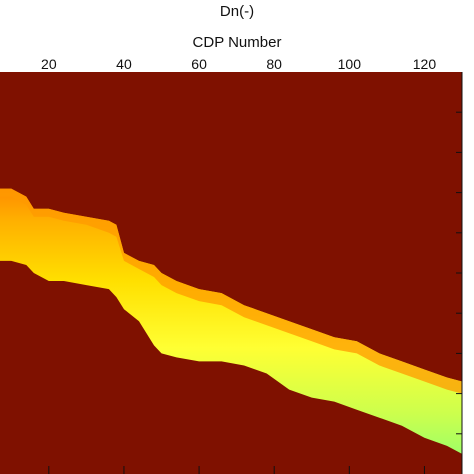 The width and height of the screenshot is (474, 474). I want to click on x-tick-label: 100, so click(350, 64).